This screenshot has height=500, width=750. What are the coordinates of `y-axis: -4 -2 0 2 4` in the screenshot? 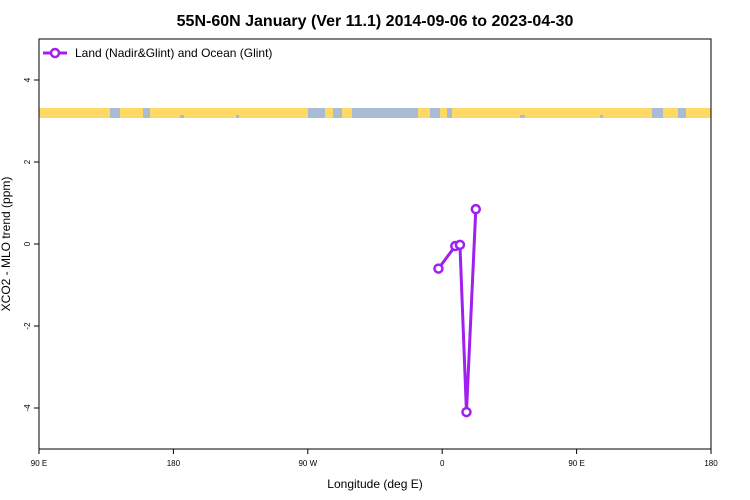 It's located at (31, 244).